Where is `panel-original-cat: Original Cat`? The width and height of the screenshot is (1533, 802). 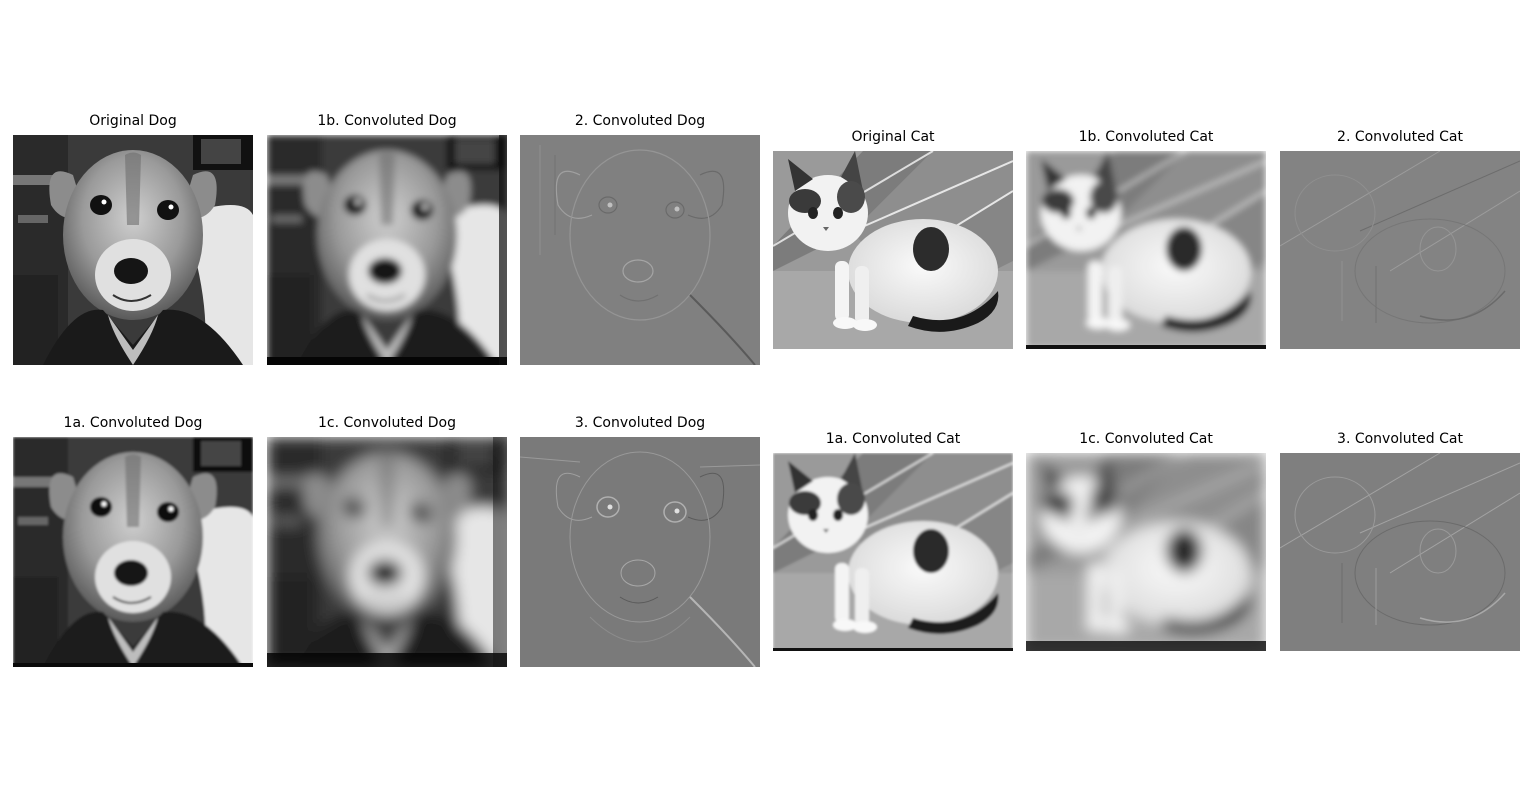 panel-original-cat: Original Cat is located at coordinates (893, 239).